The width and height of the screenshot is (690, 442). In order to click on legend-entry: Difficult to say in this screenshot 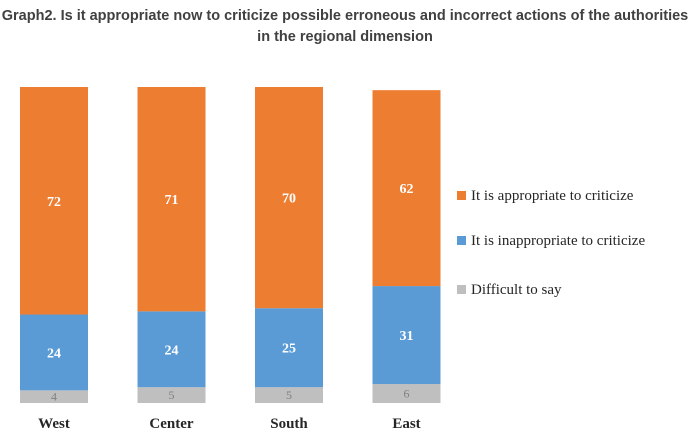, I will do `click(516, 290)`.